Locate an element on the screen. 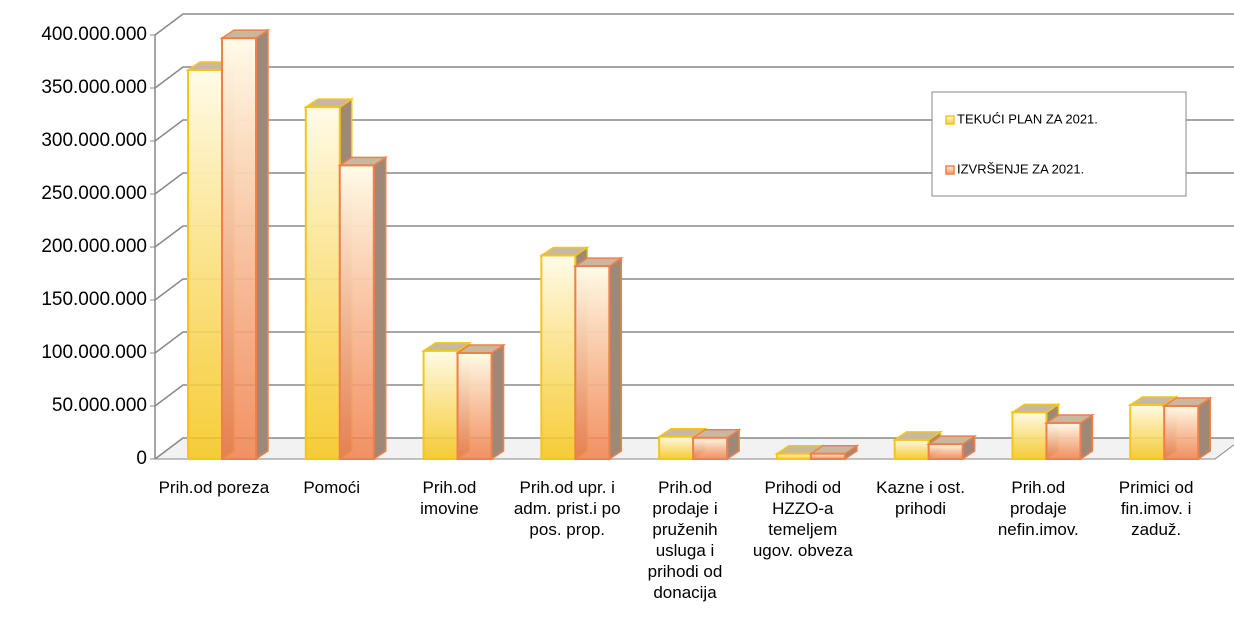 The height and width of the screenshot is (619, 1234). y-tick-label: 300.000.000 is located at coordinates (94, 140).